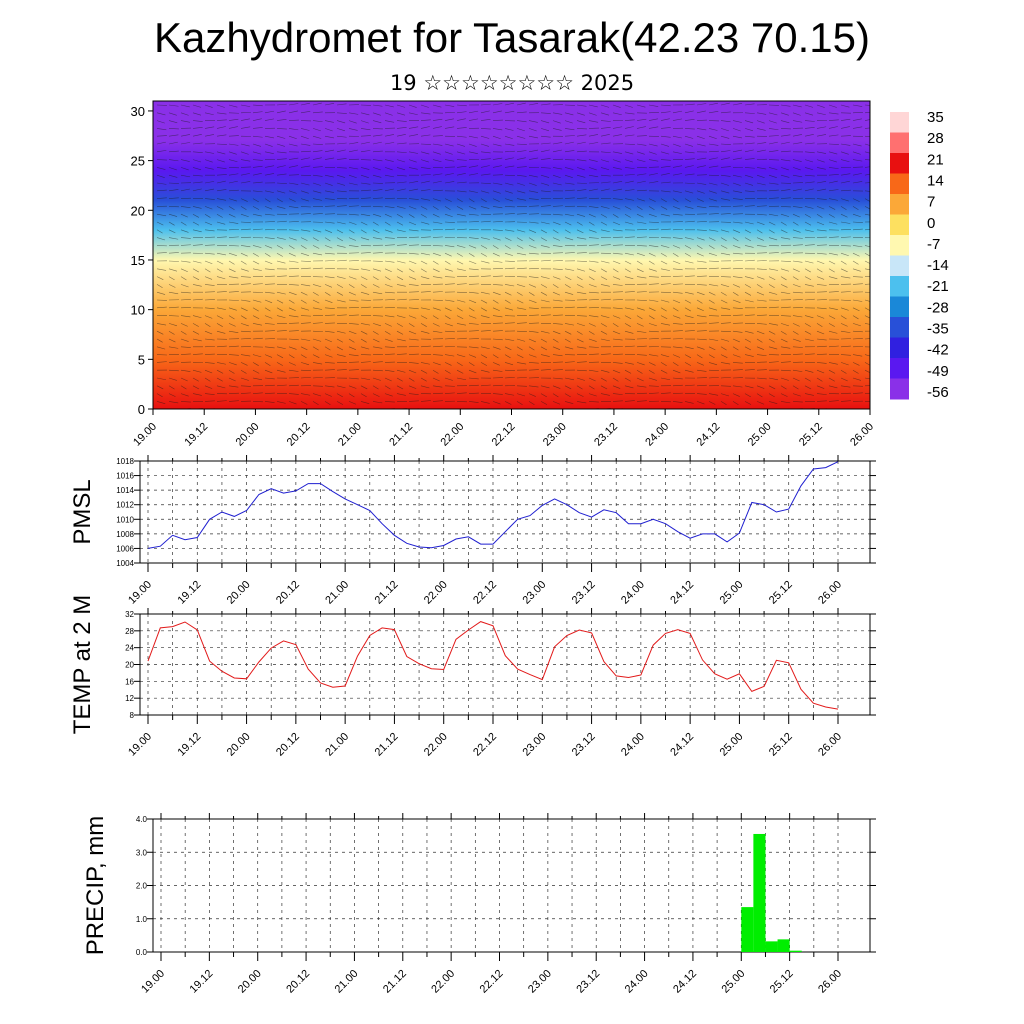 The image size is (1024, 1024). I want to click on x-tick-label: 23.12, so click(588, 982).